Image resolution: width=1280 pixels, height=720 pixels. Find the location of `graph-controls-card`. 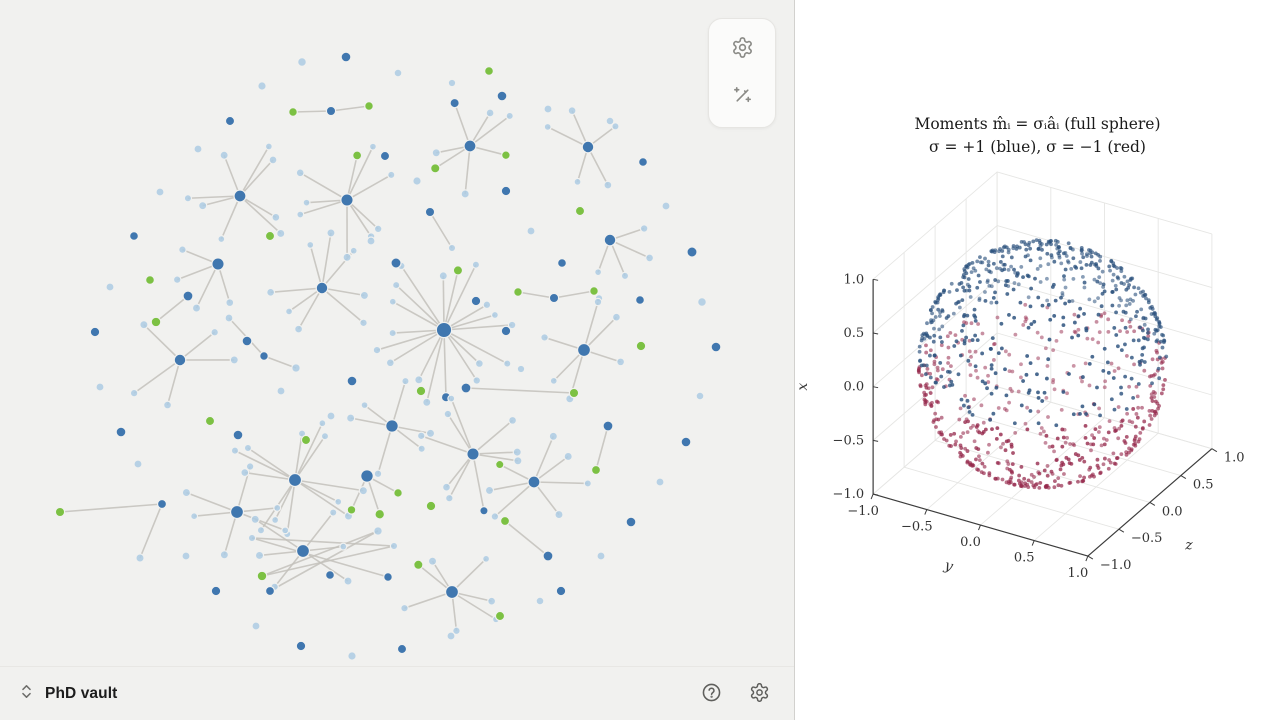

graph-controls-card is located at coordinates (742, 73).